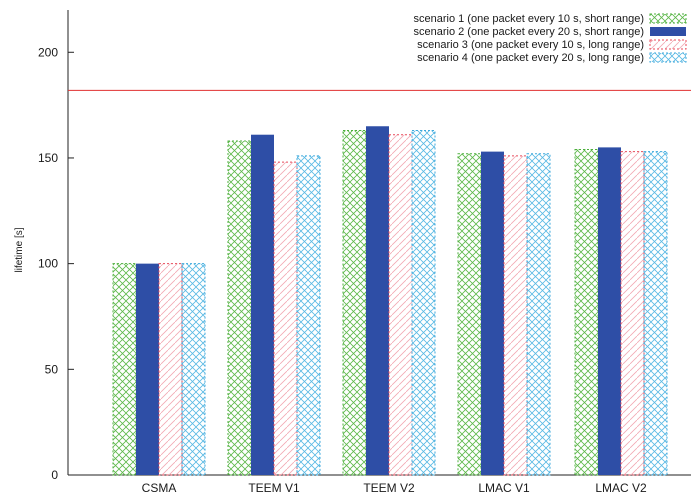 Image resolution: width=691 pixels, height=493 pixels. What do you see at coordinates (48, 52) in the screenshot?
I see `y-tick-label: 200` at bounding box center [48, 52].